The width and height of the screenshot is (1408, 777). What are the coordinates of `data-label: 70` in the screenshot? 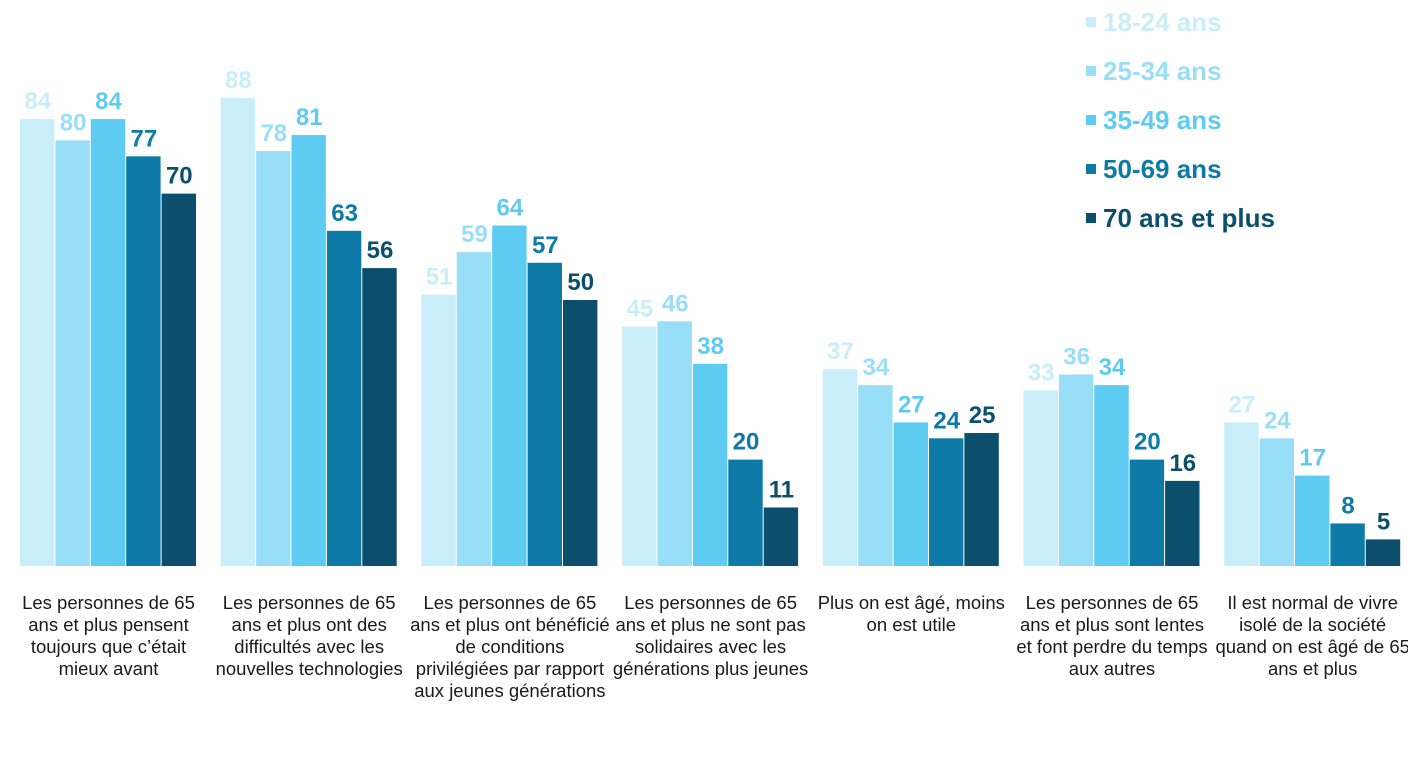 It's located at (179, 176).